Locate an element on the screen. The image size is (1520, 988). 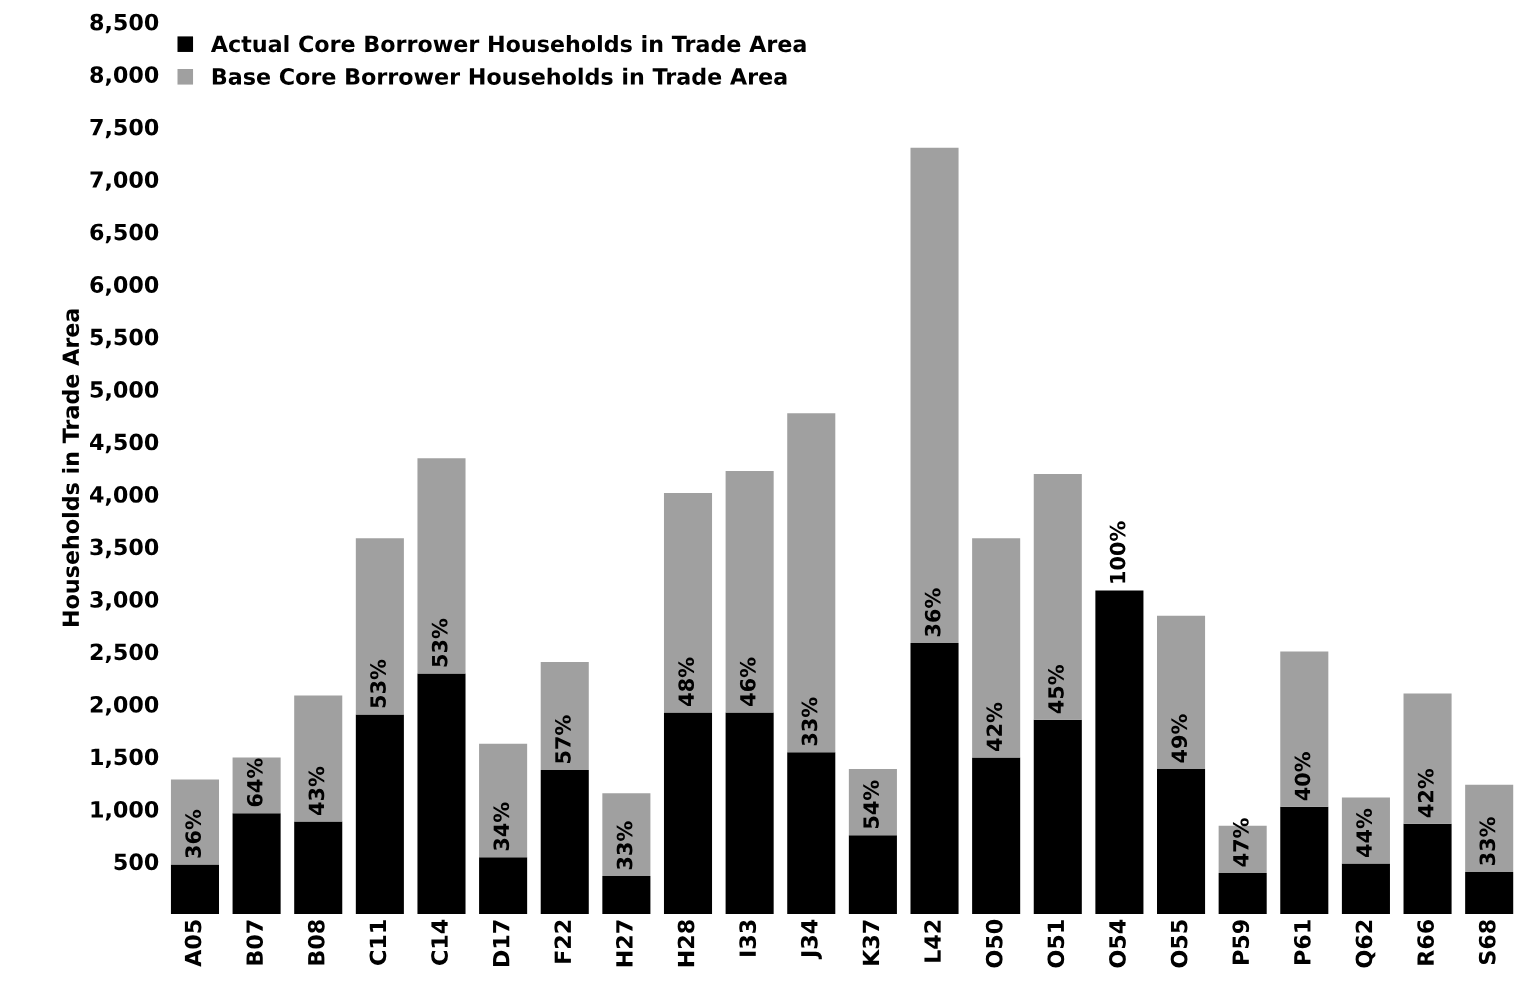
annotation: 49% is located at coordinates (1179, 738).